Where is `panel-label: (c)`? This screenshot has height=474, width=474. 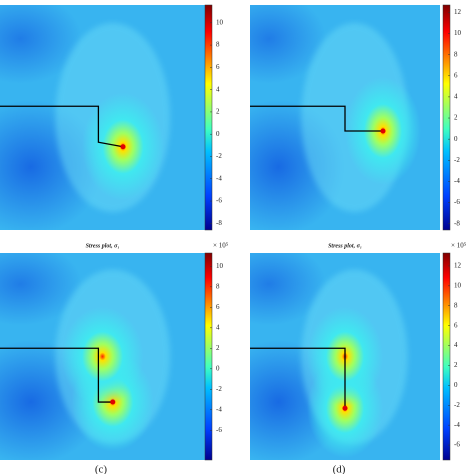
panel-label: (c) is located at coordinates (101, 469).